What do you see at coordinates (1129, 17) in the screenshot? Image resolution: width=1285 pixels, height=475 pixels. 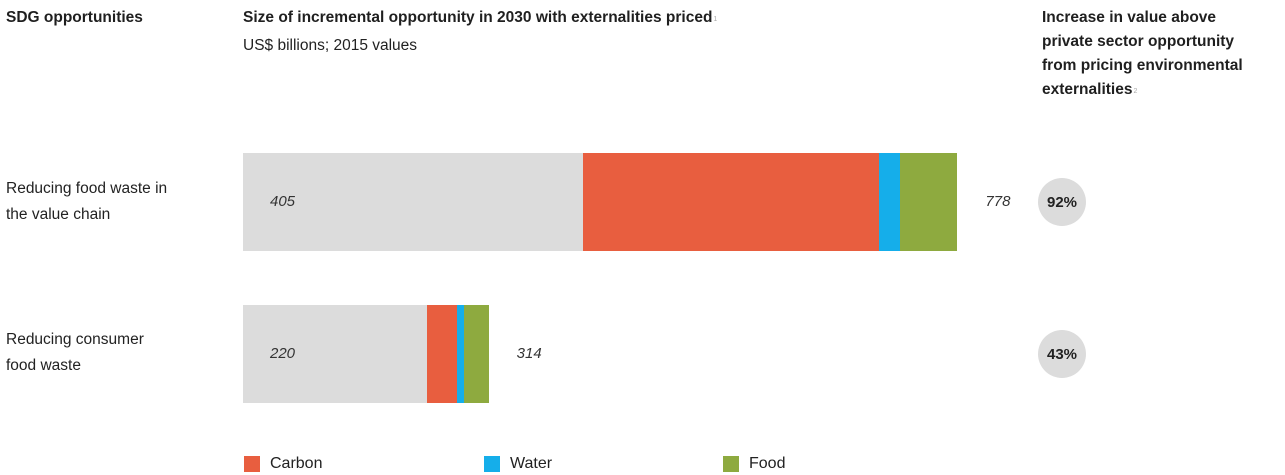 I see `value-increase-line-1: Increase in value above` at bounding box center [1129, 17].